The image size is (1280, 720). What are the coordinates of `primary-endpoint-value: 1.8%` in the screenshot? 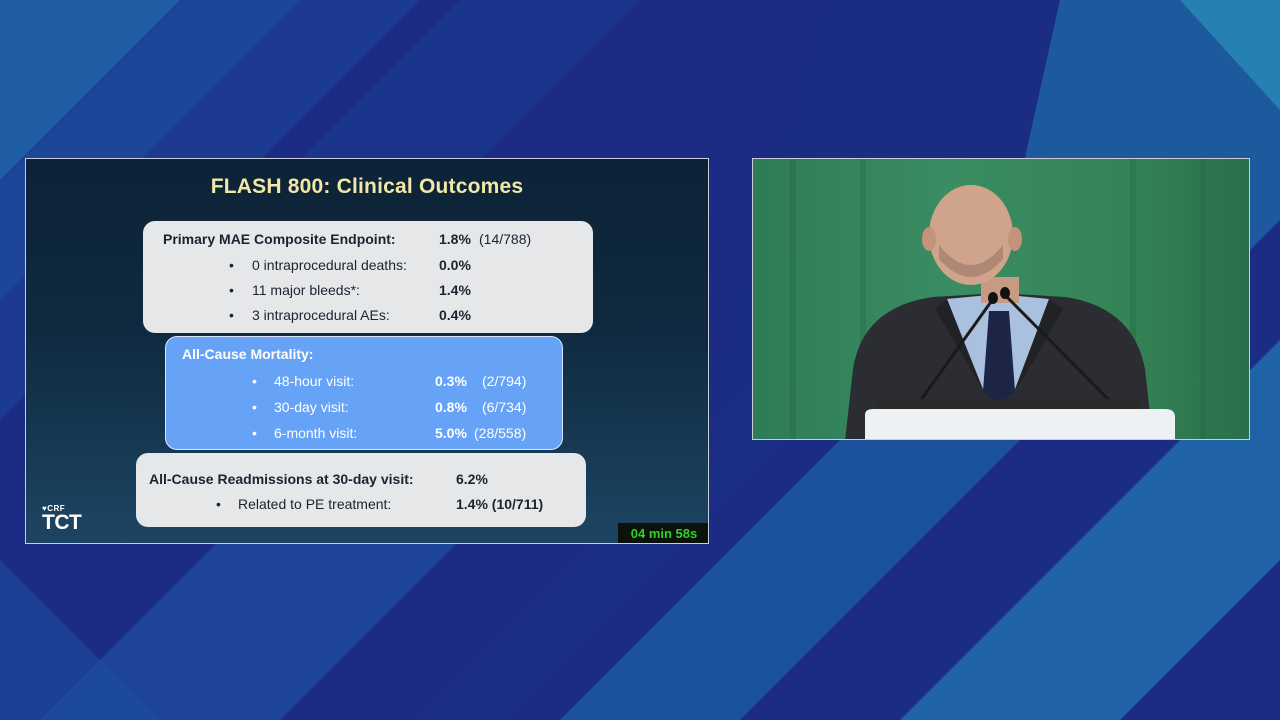 It's located at (455, 239).